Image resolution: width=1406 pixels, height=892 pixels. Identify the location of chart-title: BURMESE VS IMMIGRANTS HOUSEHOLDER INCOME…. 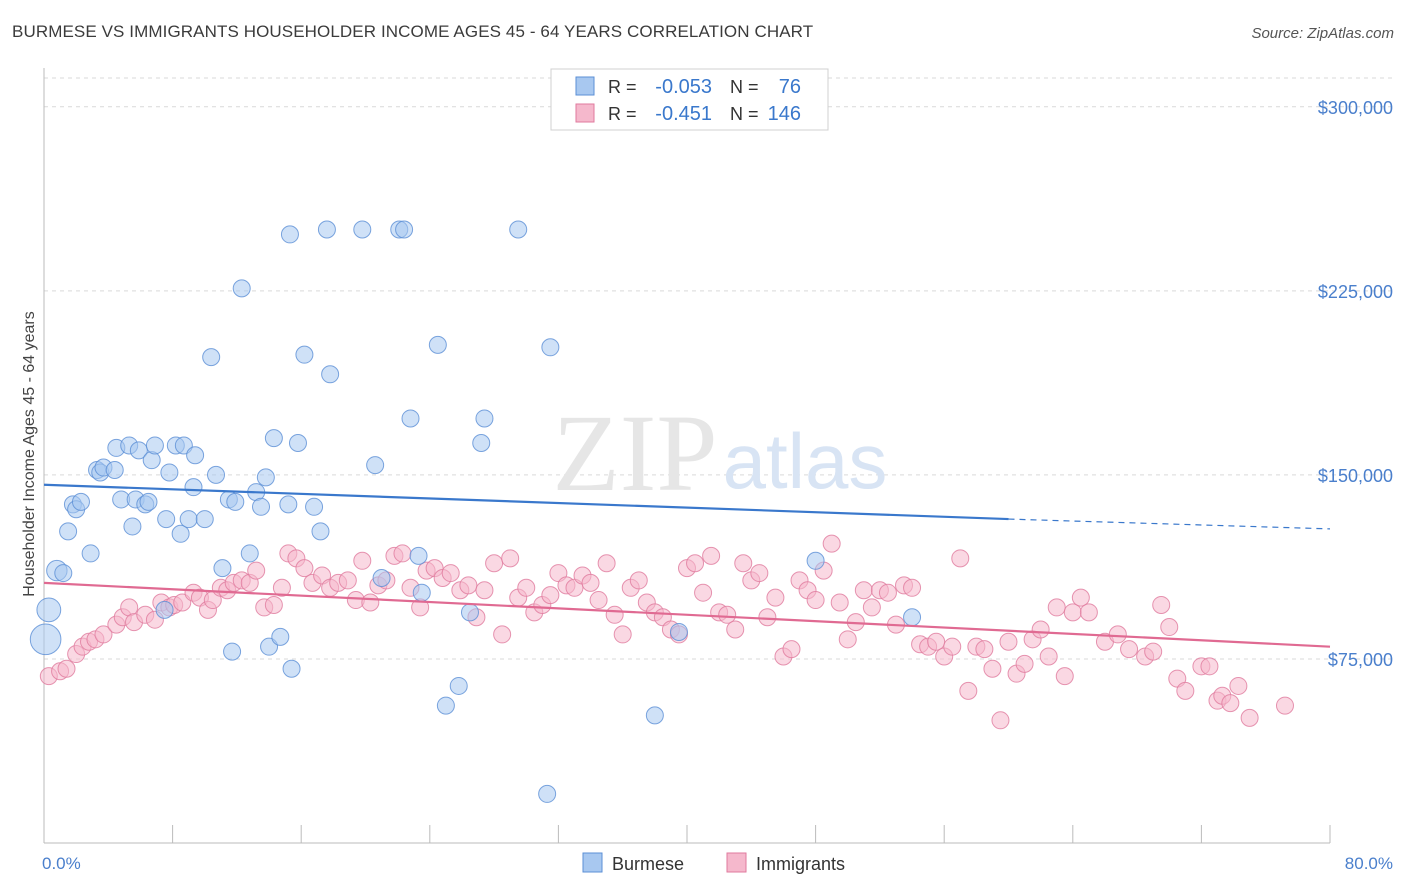
(413, 31).